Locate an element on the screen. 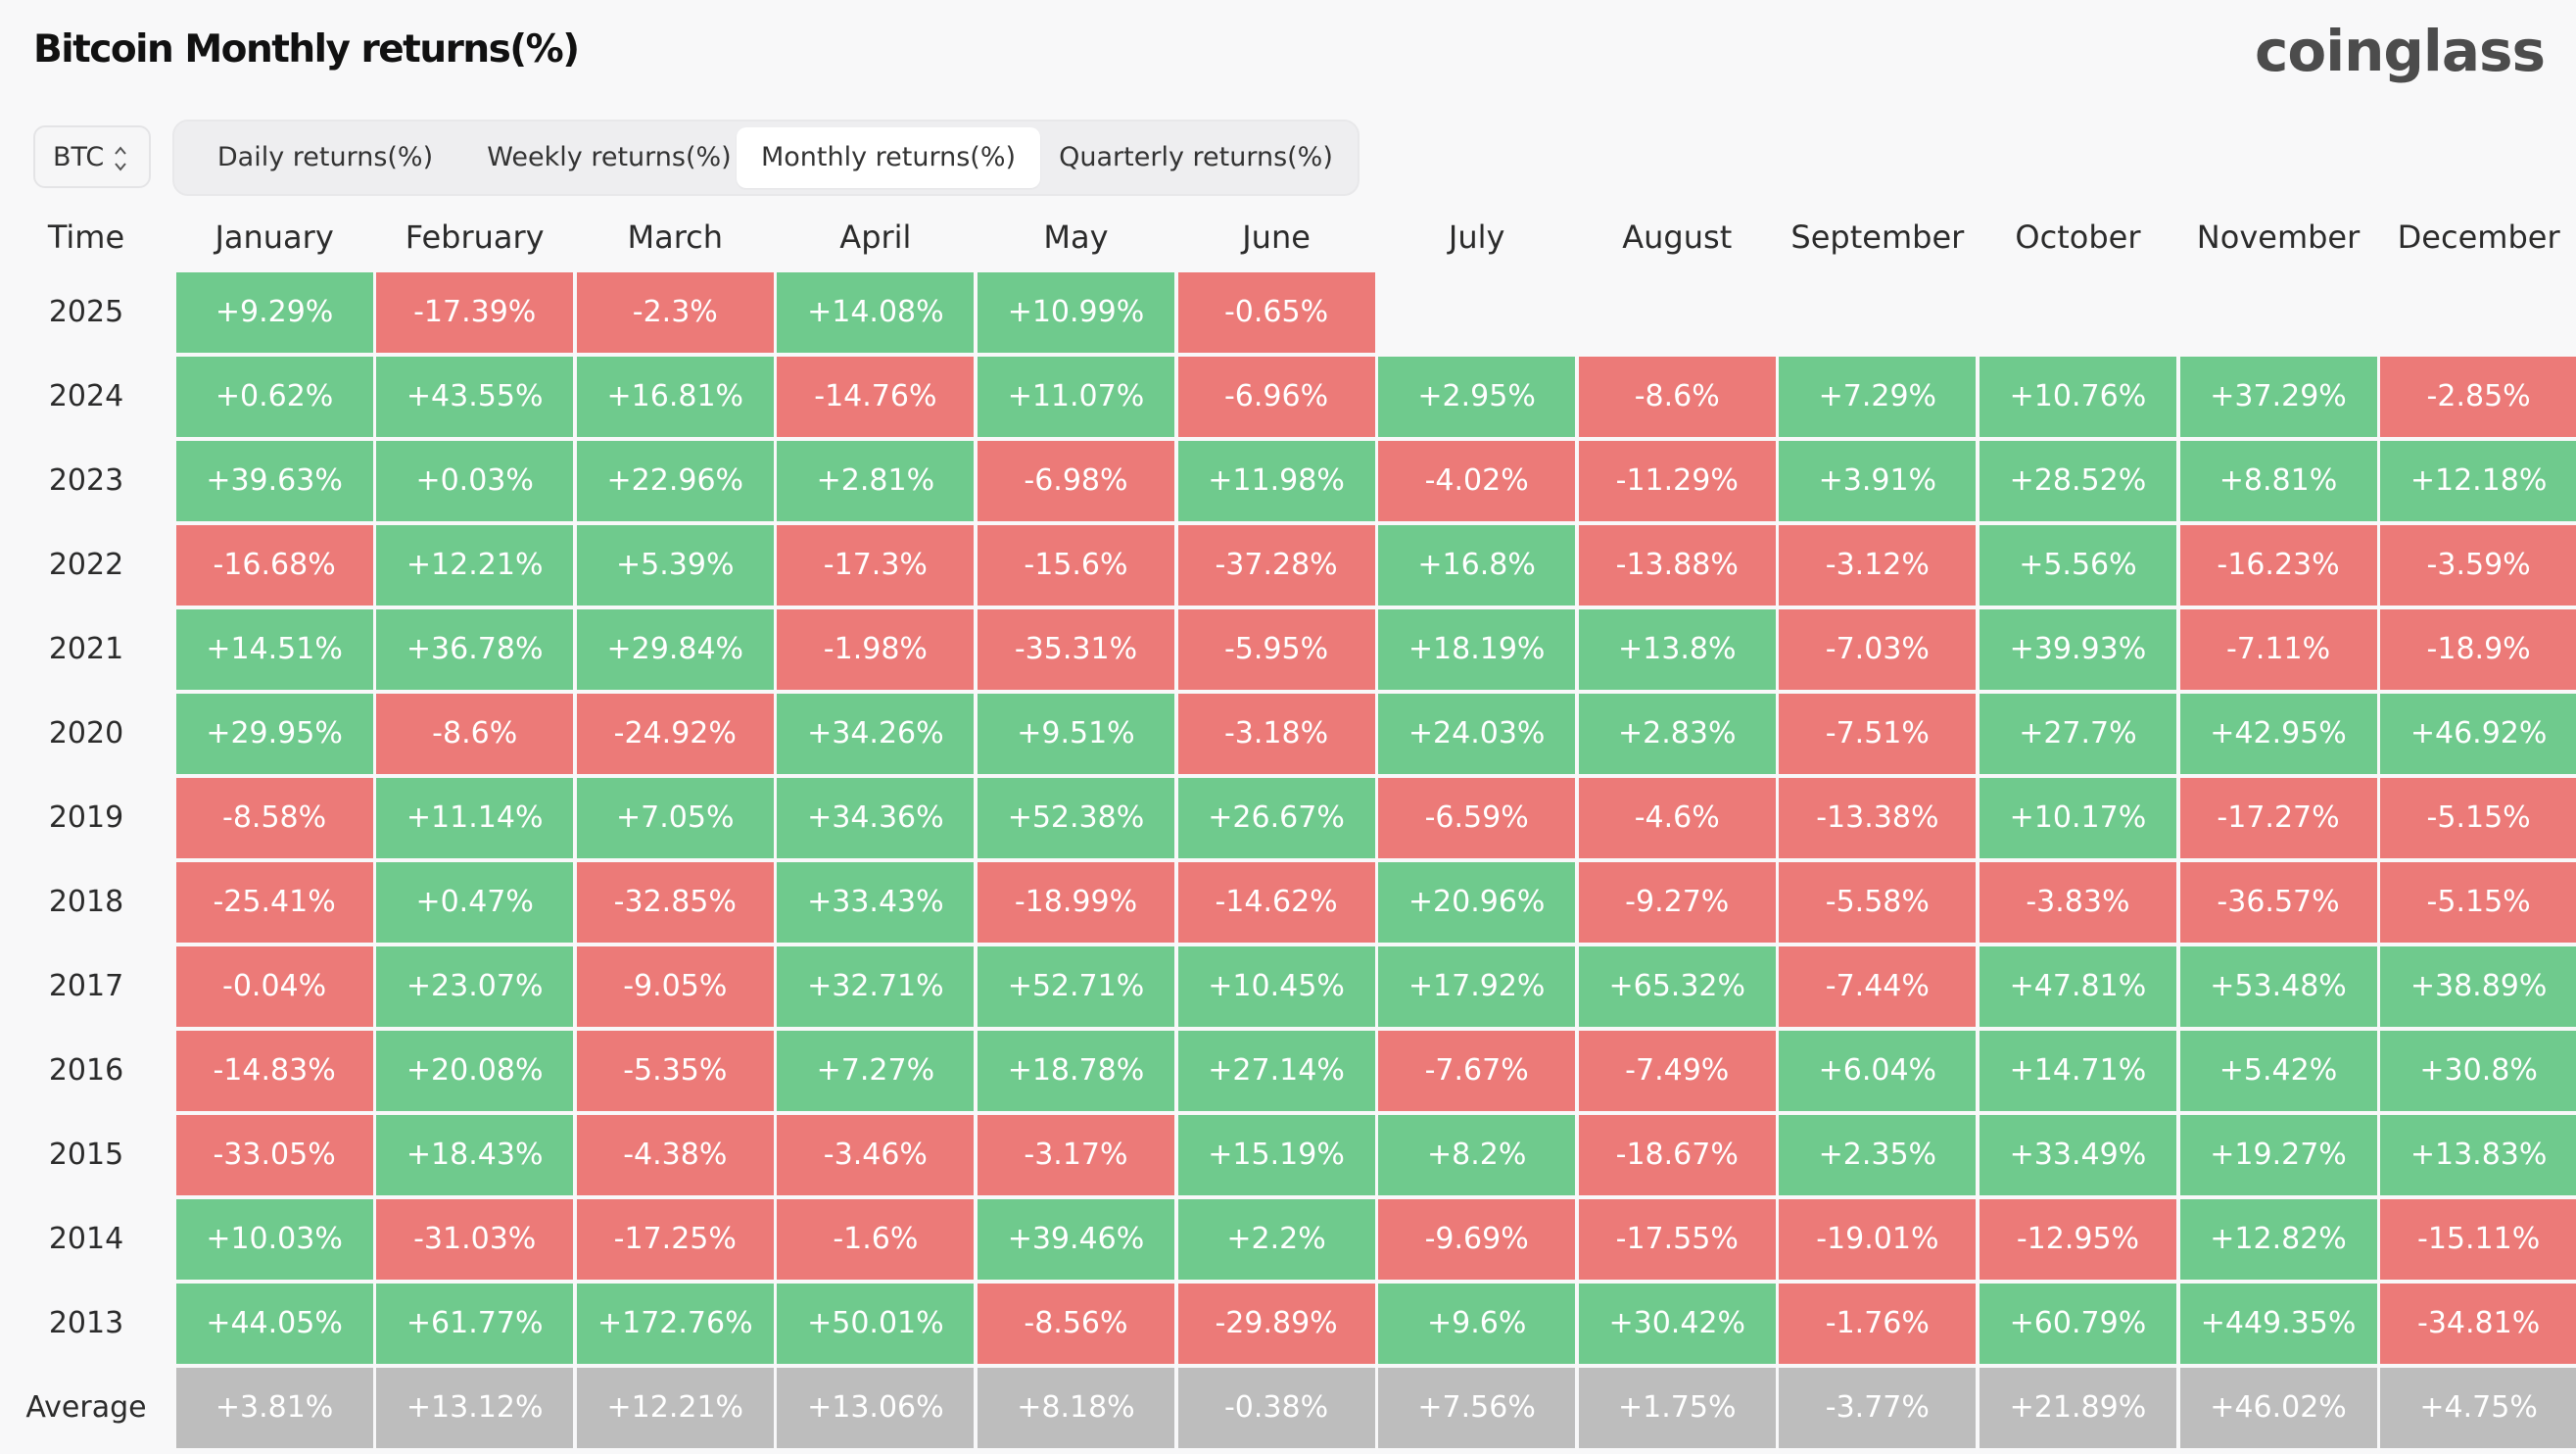 The image size is (2576, 1454). return-cell: -36.57% is located at coordinates (2278, 903).